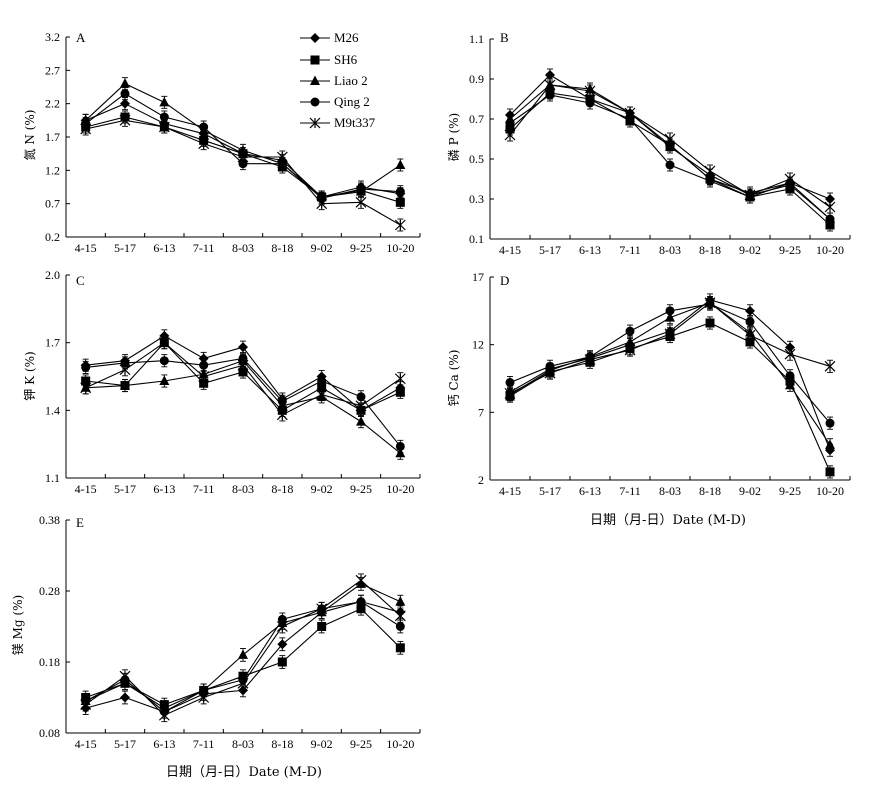 Image resolution: width=880 pixels, height=791 pixels. I want to click on panel-e-x-tick-label: 9-25, so click(361, 744).